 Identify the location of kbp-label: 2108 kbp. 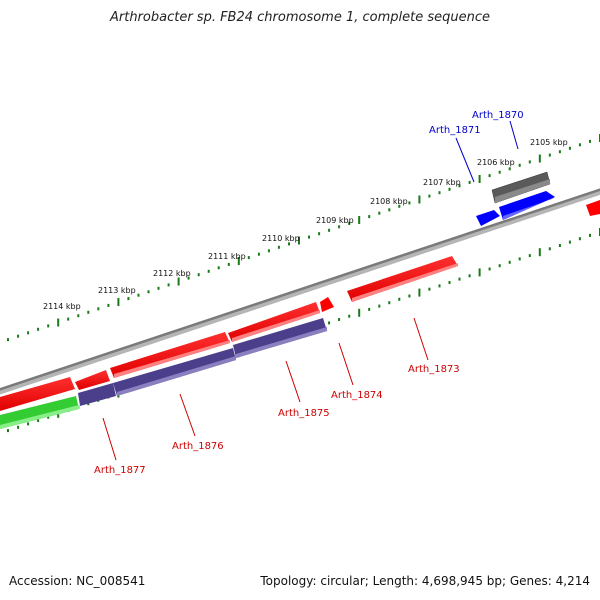
(389, 201).